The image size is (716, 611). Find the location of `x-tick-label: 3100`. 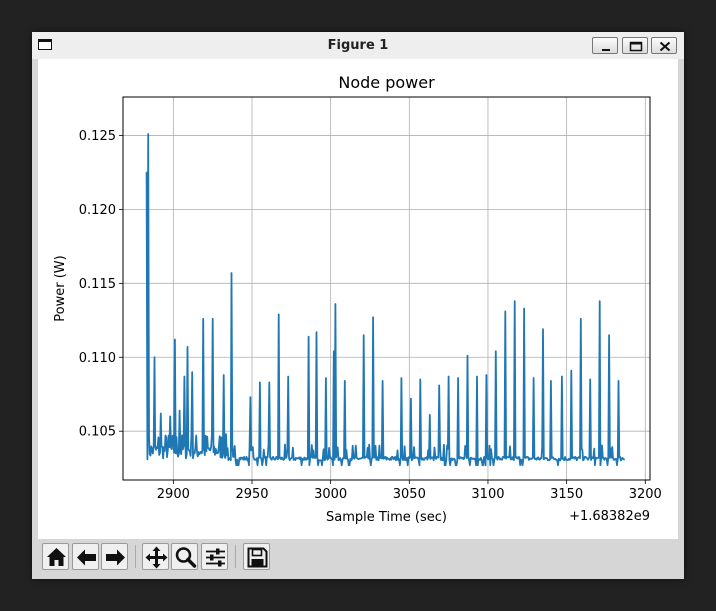

x-tick-label: 3100 is located at coordinates (487, 494).